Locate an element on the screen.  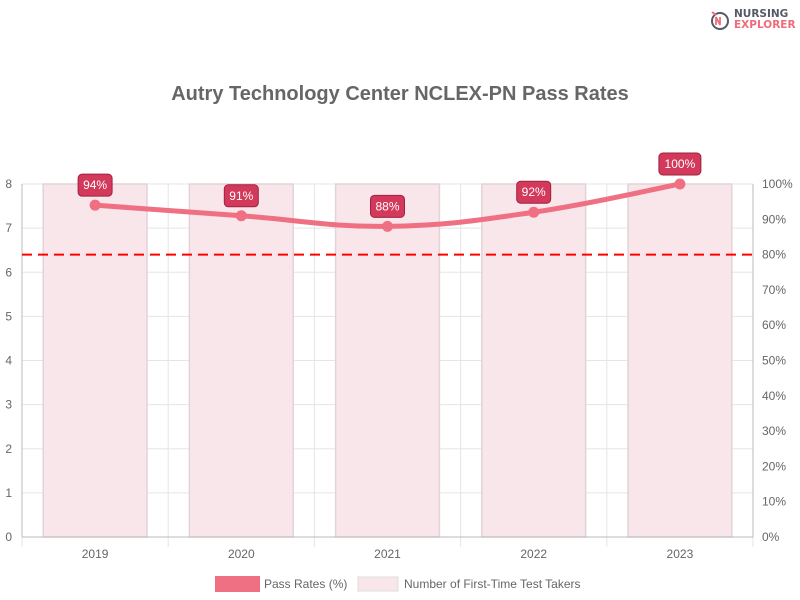
x-tick-label: 2022 is located at coordinates (533, 554).